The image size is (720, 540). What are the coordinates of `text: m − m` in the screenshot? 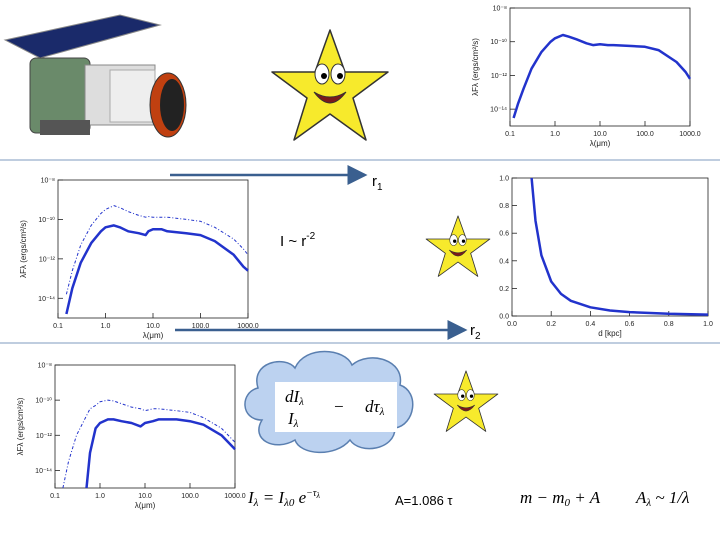 It's located at (542, 497).